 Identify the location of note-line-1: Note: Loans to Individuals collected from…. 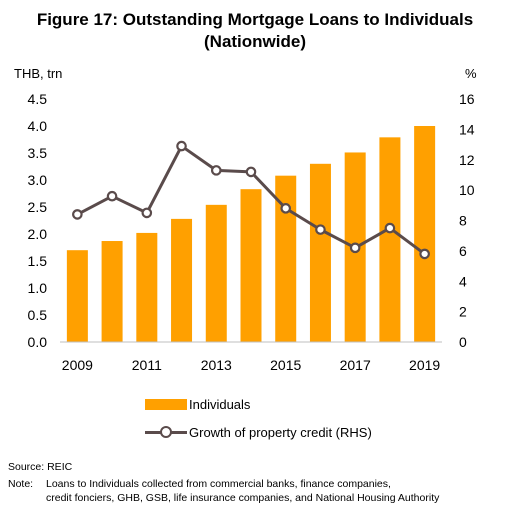
(199, 484).